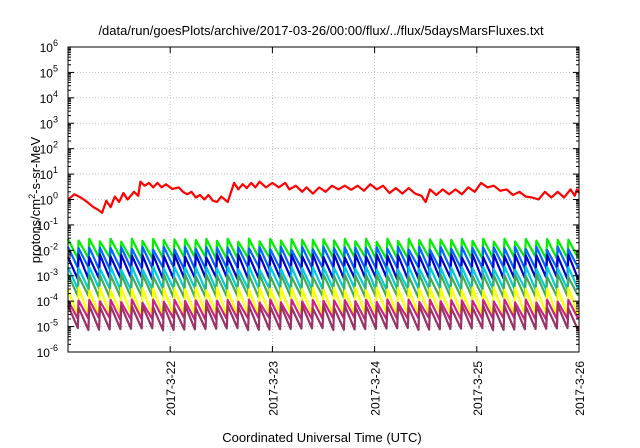 The image size is (640, 448). What do you see at coordinates (55, 94) in the screenshot?
I see `y-tick-exponent: 4` at bounding box center [55, 94].